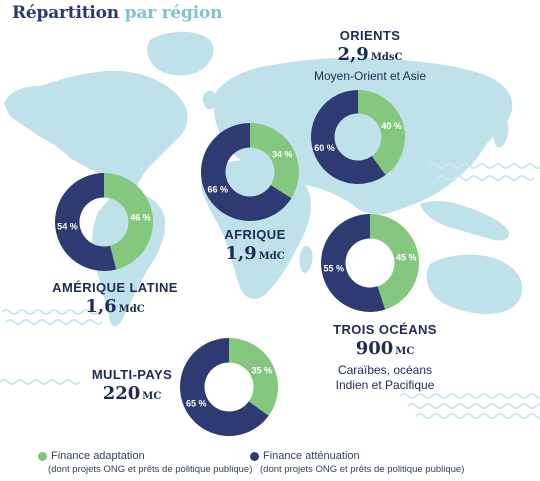 This screenshot has width=540, height=481. Describe the element at coordinates (132, 393) in the screenshot. I see `region-amount: 220 MC` at that location.